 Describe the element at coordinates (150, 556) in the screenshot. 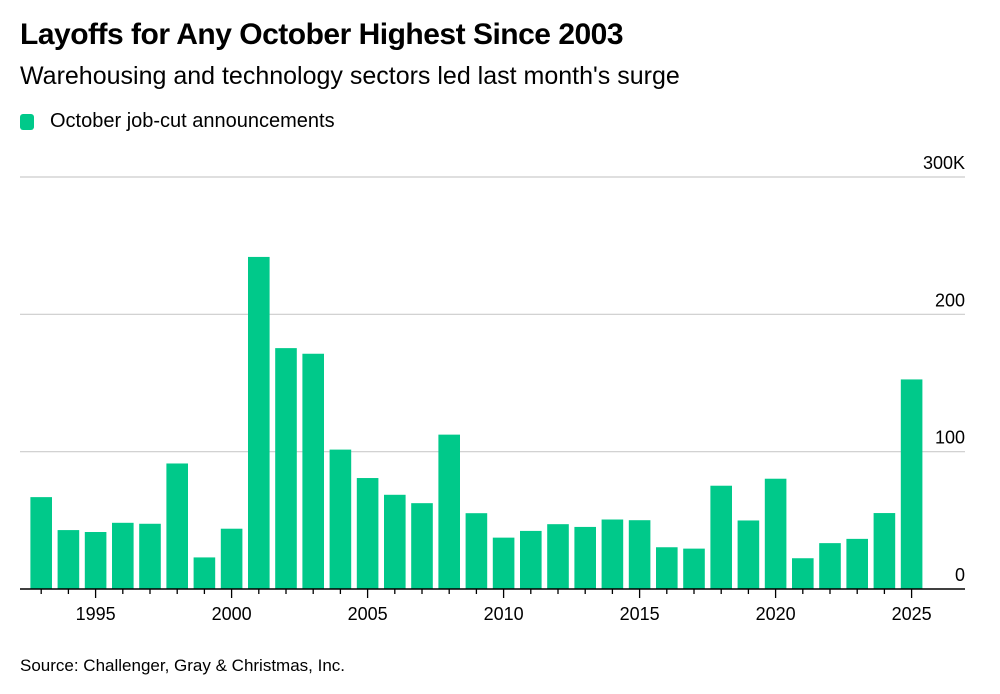

I see `bar-1997` at that location.